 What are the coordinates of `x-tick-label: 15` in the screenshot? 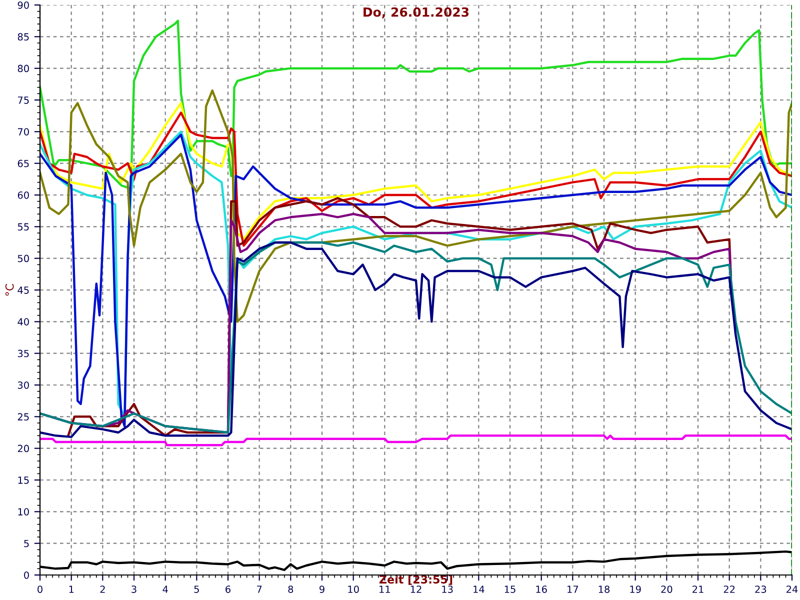 It's located at (510, 589).